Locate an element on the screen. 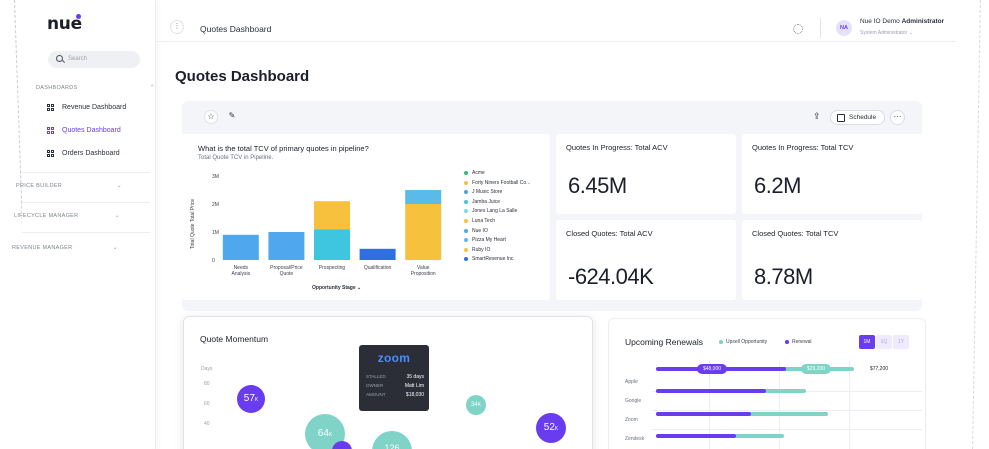 This screenshot has height=449, width=989. x-tick-label: Needs is located at coordinates (241, 268).